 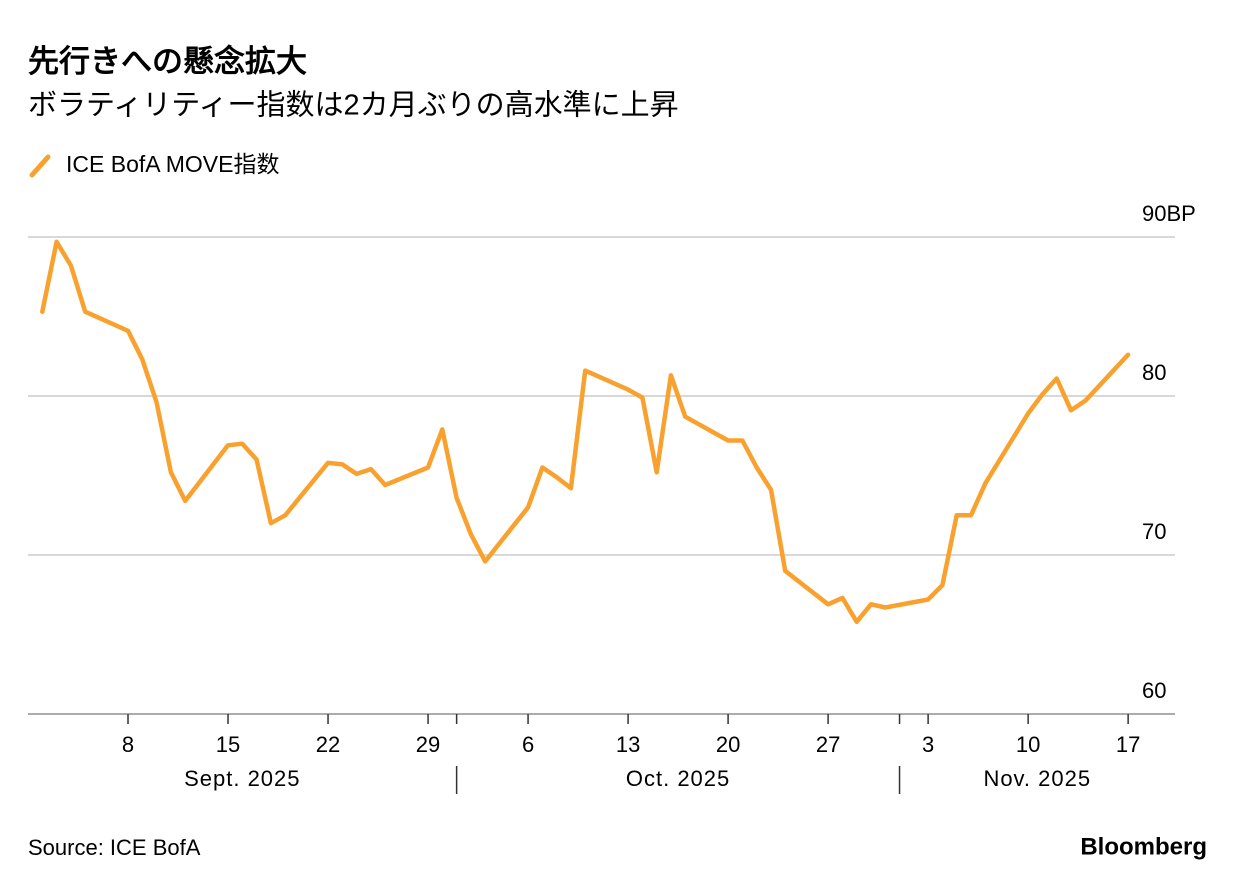 What do you see at coordinates (428, 744) in the screenshot?
I see `x-tick-label: 29` at bounding box center [428, 744].